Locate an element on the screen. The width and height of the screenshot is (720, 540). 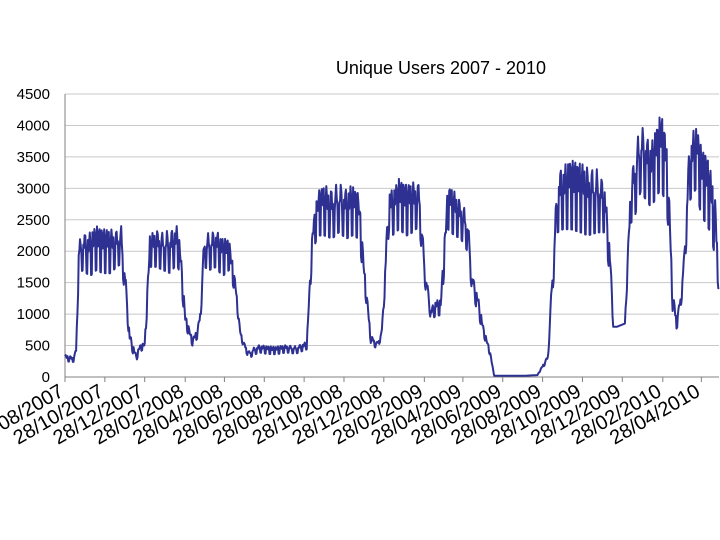
y-tick-label: 1500 is located at coordinates (33, 283).